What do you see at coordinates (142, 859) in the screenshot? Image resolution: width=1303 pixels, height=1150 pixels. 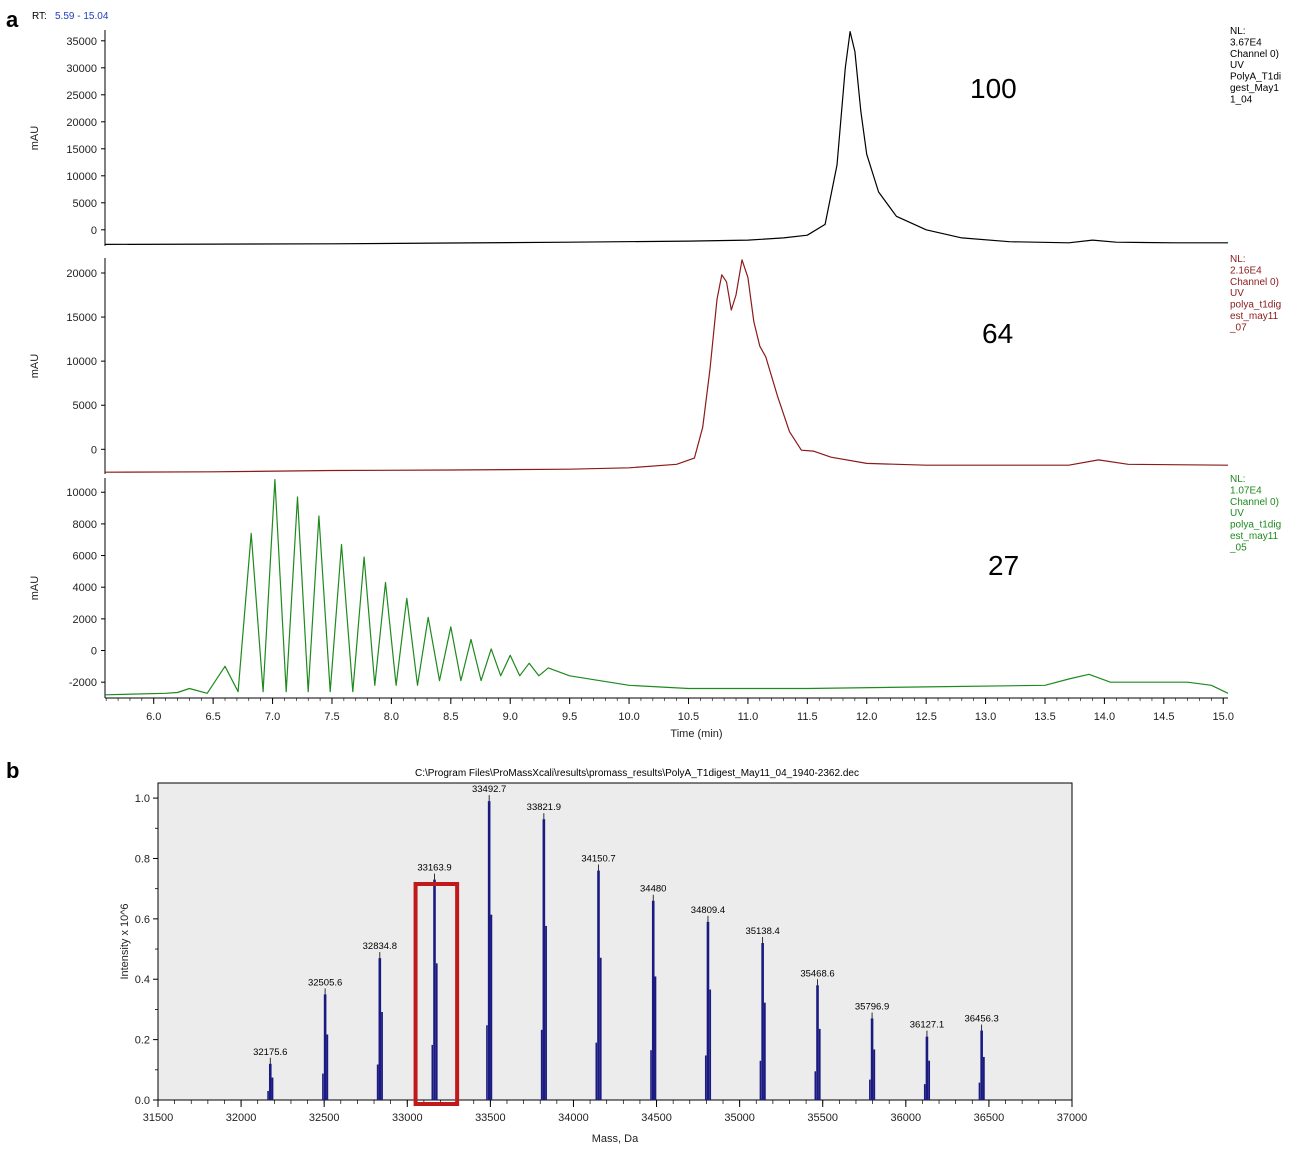 I see `y-tick-label: 0.8` at bounding box center [142, 859].